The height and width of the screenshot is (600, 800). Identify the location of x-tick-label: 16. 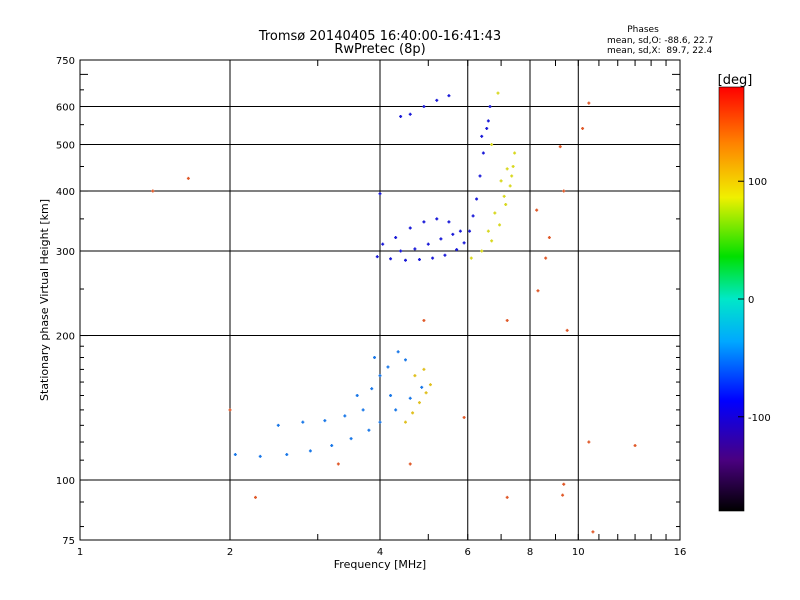
(680, 552).